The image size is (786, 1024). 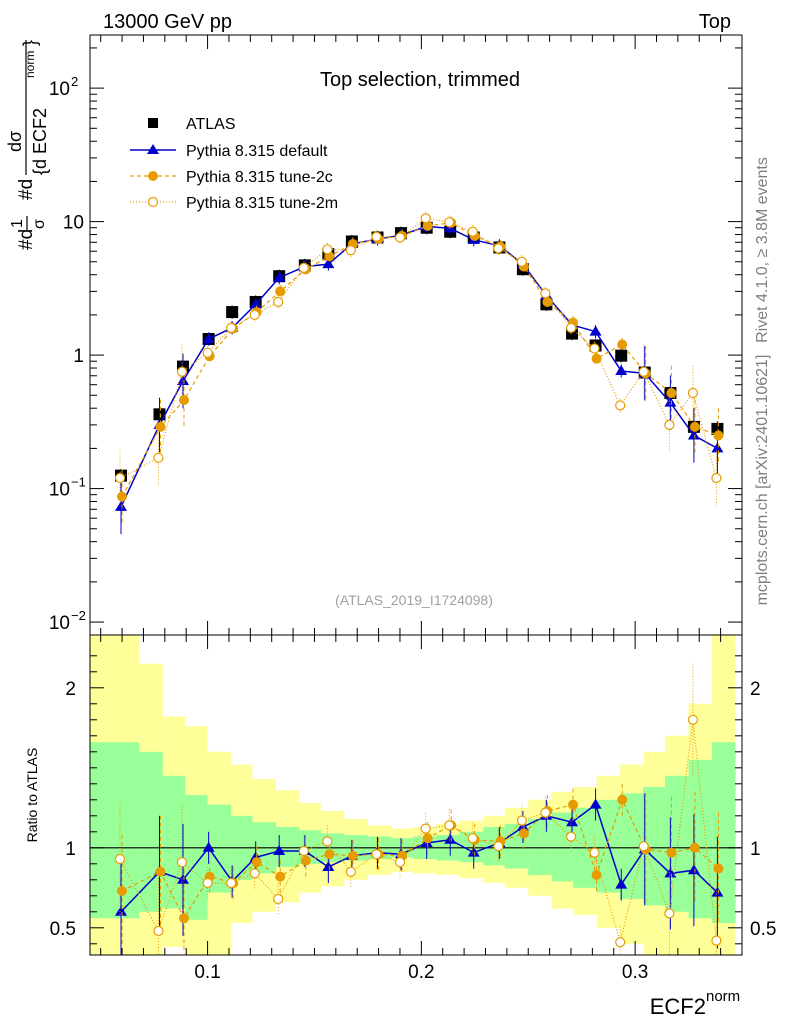 I want to click on legend-entry-atlas: ATLAS, so click(x=192, y=124).